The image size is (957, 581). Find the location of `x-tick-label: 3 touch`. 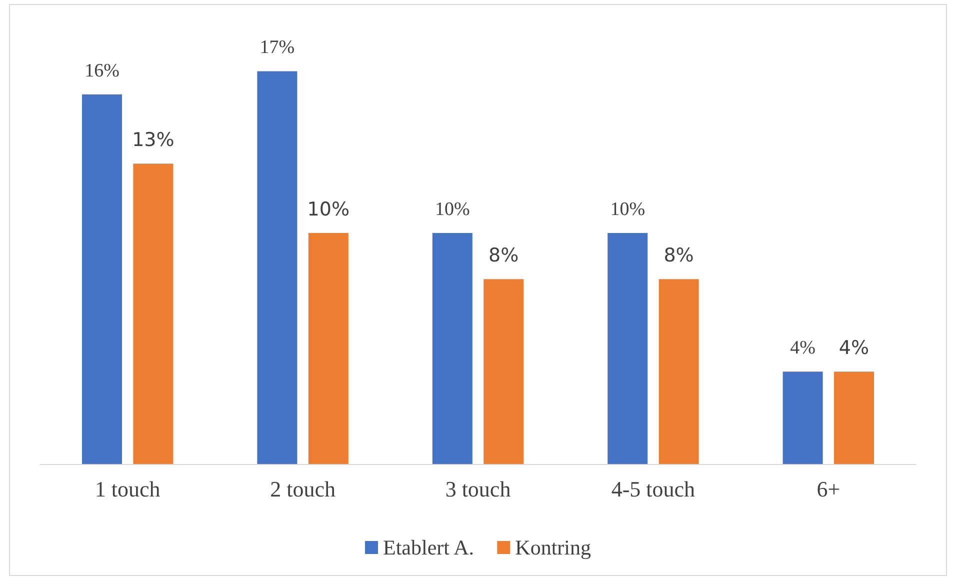

x-tick-label: 3 touch is located at coordinates (478, 489).